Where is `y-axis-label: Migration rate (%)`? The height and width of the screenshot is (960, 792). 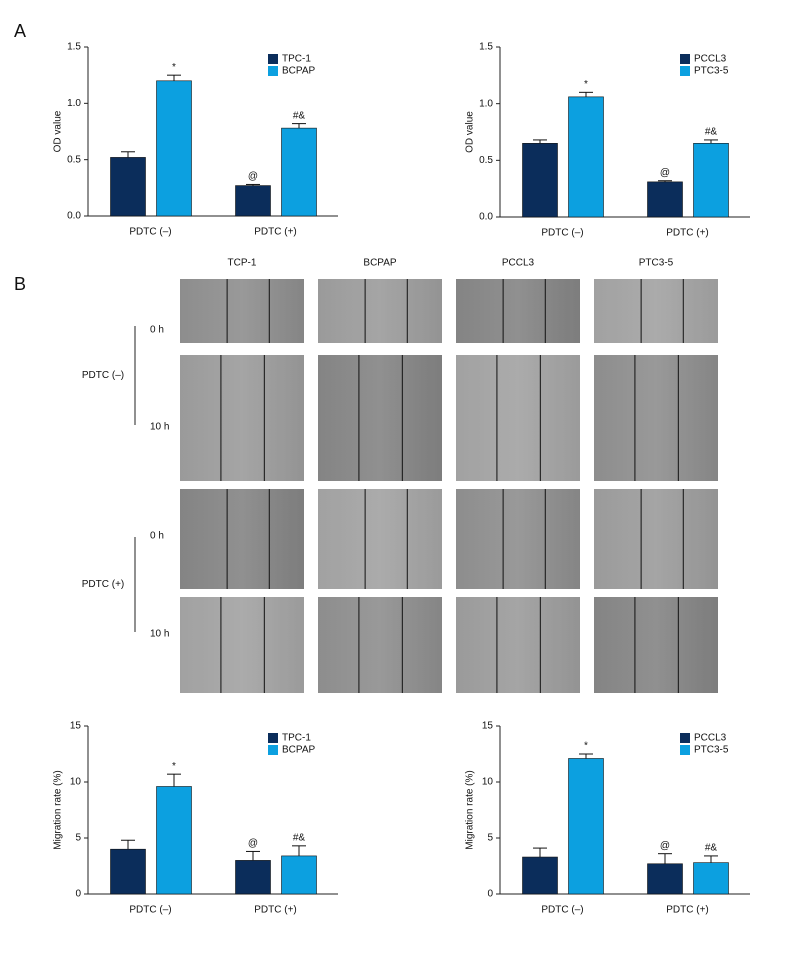 y-axis-label: Migration rate (%) is located at coordinates (470, 809).